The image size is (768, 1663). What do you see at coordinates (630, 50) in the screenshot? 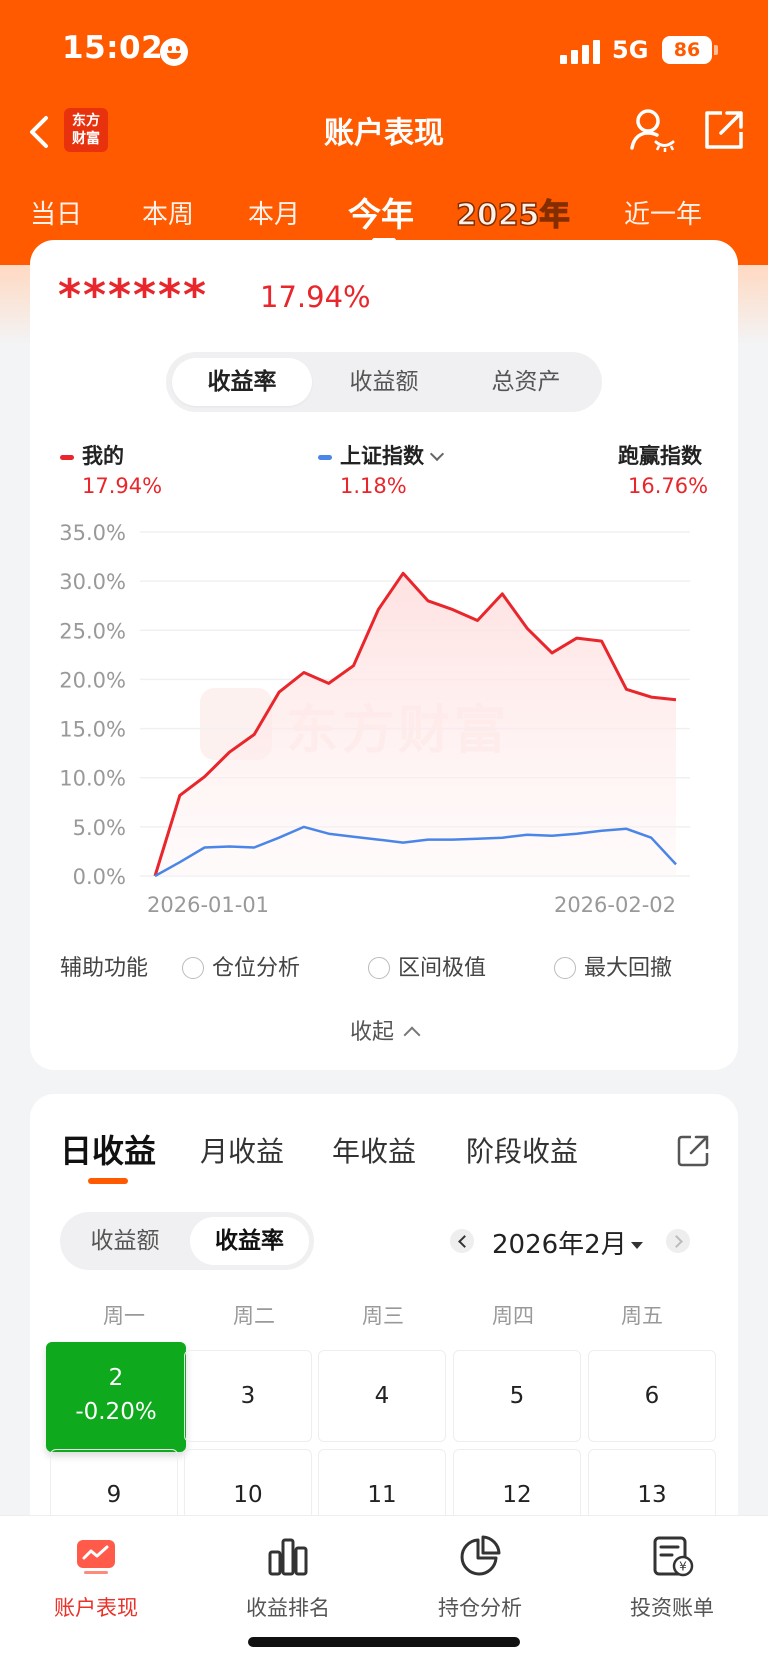
I see `network-type: 5G` at bounding box center [630, 50].